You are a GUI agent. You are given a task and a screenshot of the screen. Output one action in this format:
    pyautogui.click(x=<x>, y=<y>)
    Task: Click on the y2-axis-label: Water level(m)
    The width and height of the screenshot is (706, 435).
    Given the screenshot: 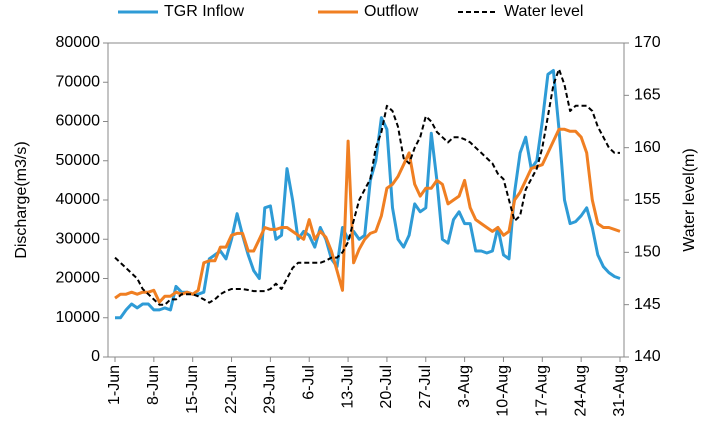 What is the action you would take?
    pyautogui.click(x=689, y=199)
    